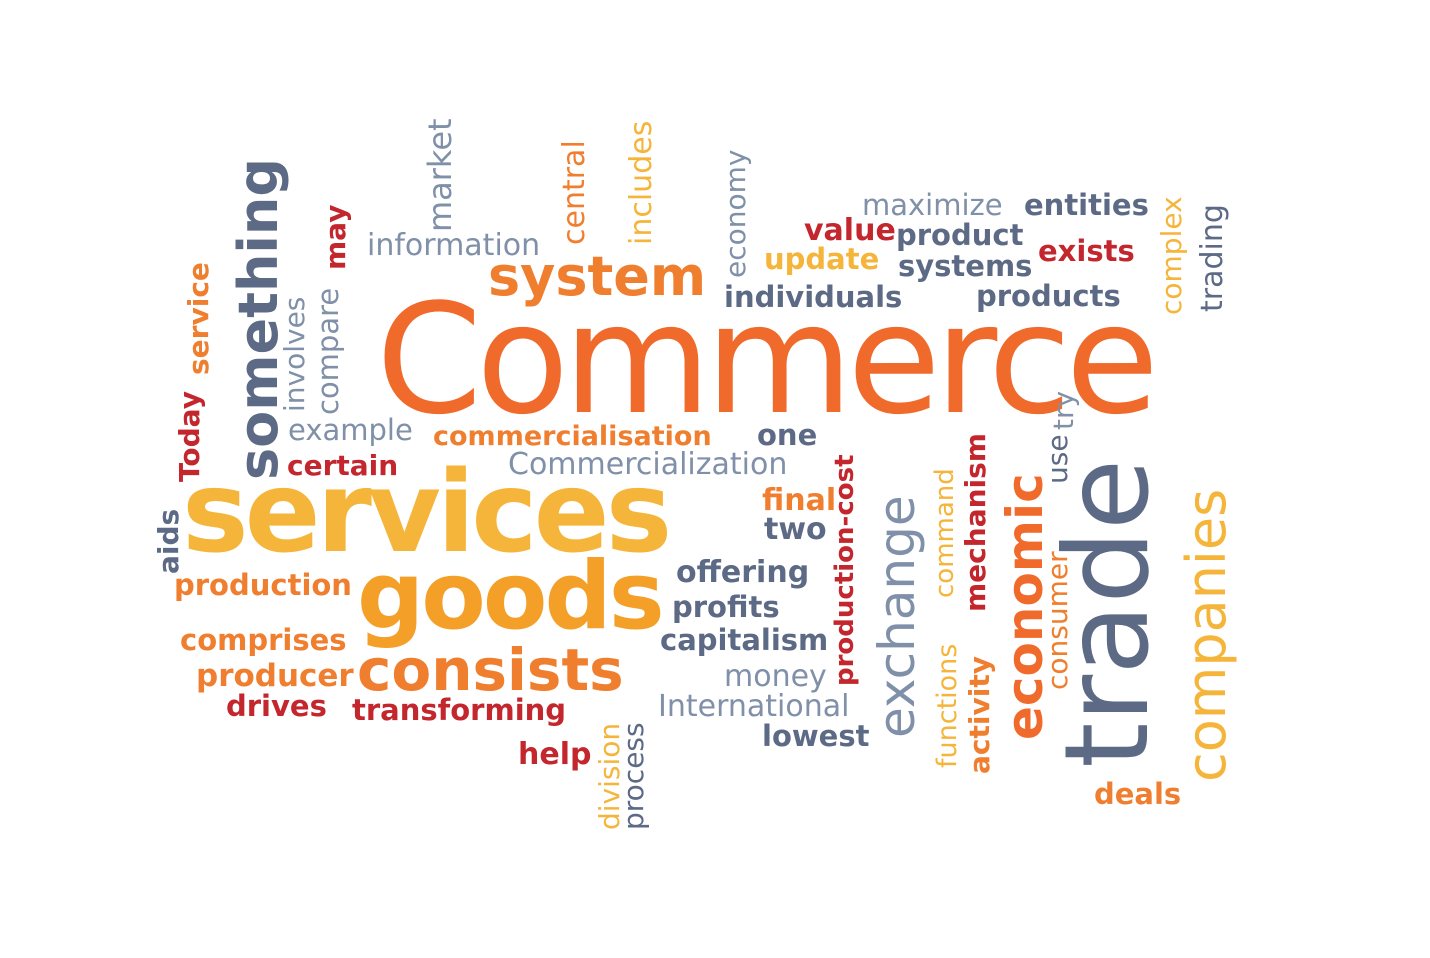 The height and width of the screenshot is (958, 1430). I want to click on word-certain: certain, so click(343, 465).